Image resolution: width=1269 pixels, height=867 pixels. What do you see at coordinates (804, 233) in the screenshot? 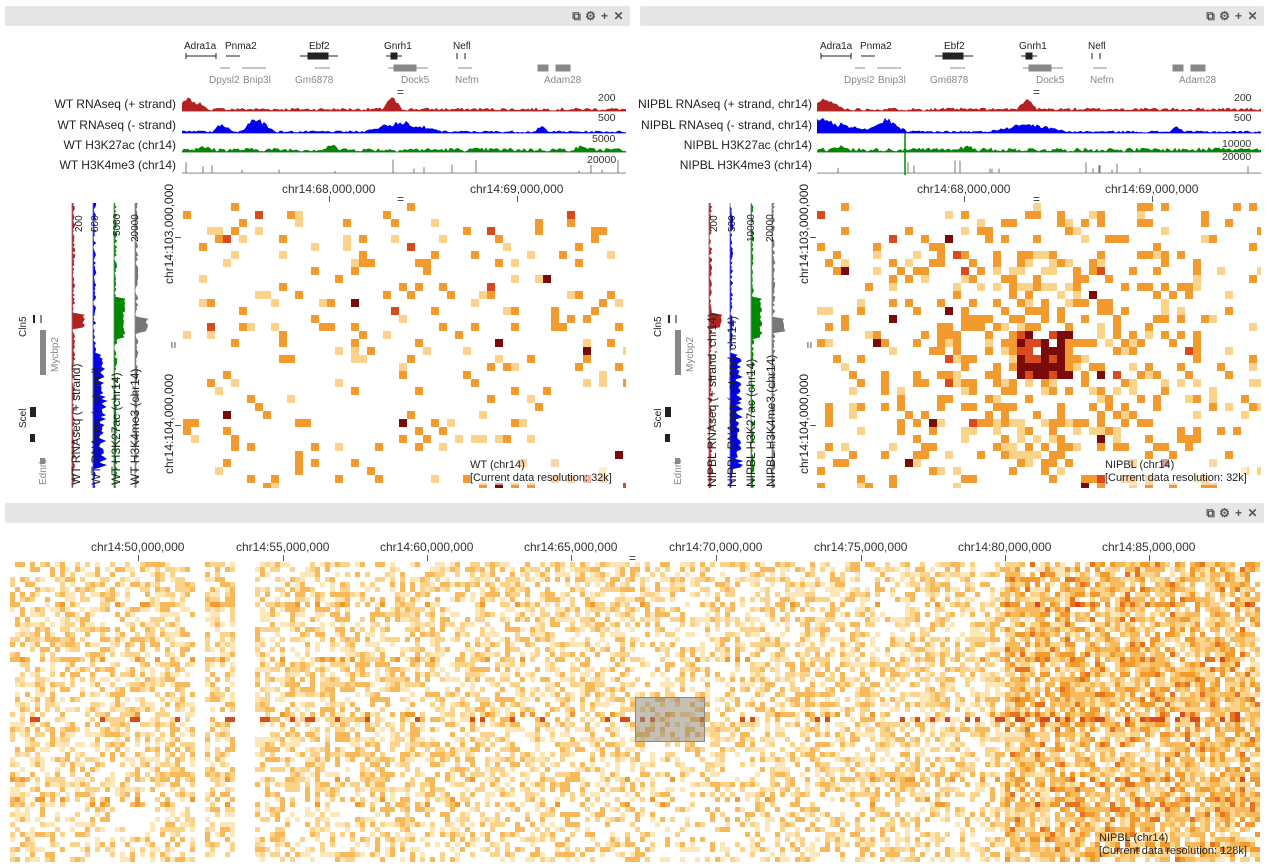
I see `y-axis-tick-label: chr14:103,000,000` at bounding box center [804, 233].